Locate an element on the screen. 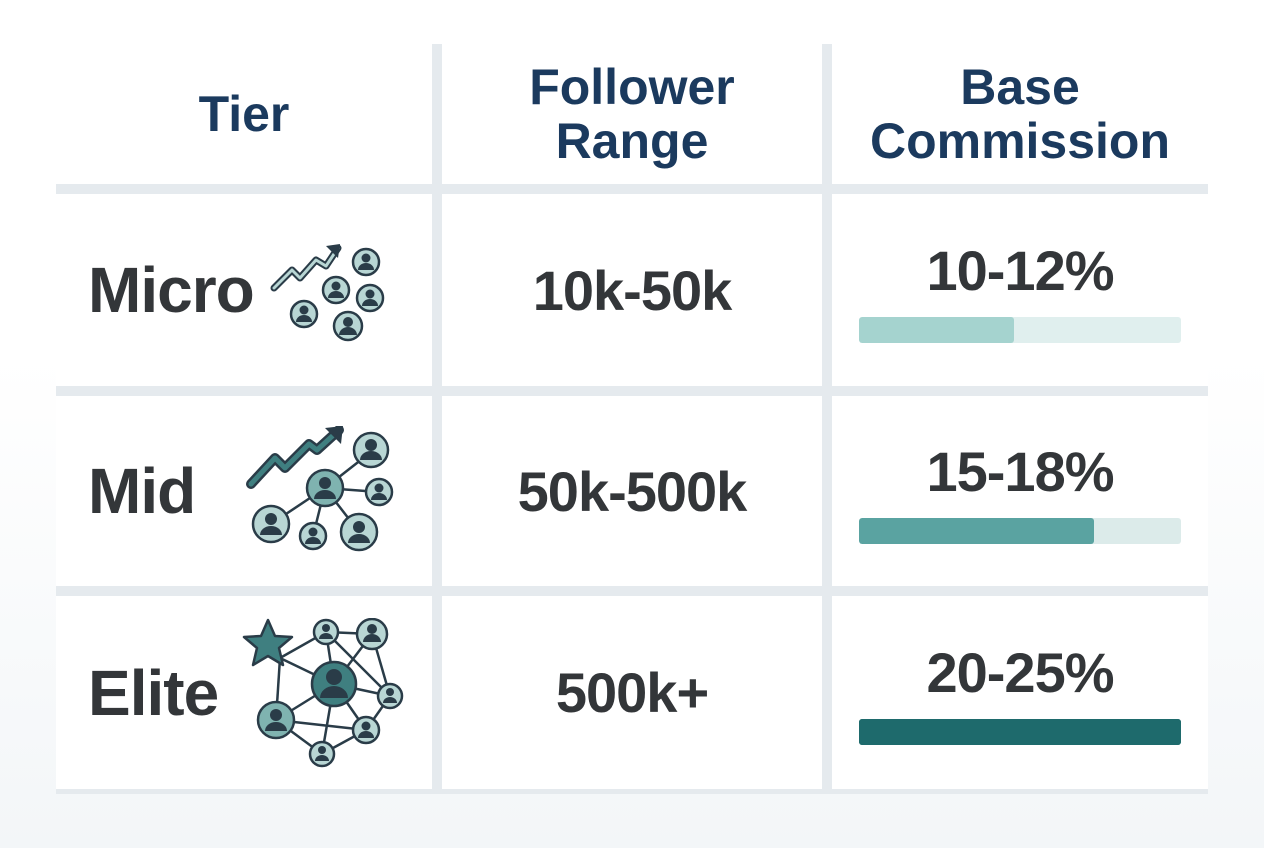 This screenshot has height=848, width=1264. header-follower-range: Follower Range is located at coordinates (632, 114).